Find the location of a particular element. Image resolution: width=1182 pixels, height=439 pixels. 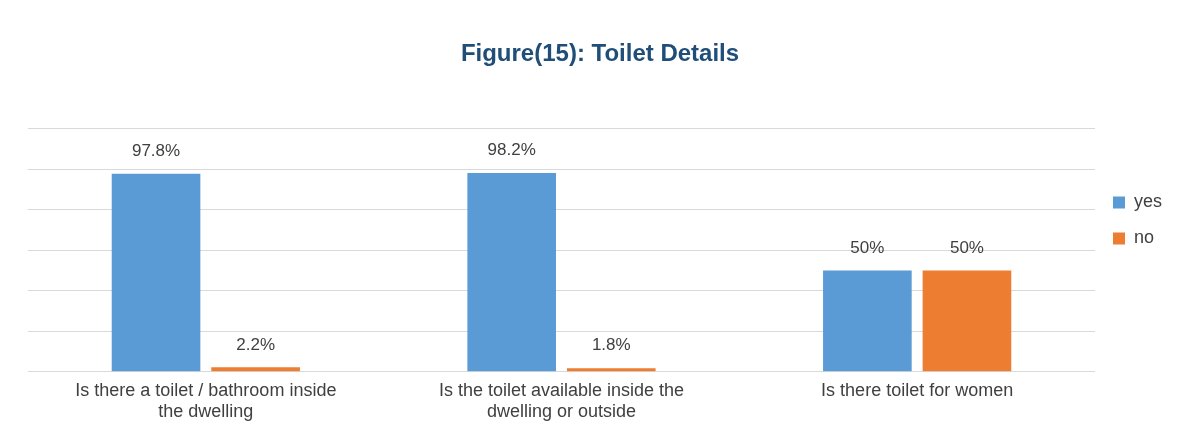

data-label: 97.8% is located at coordinates (156, 150).